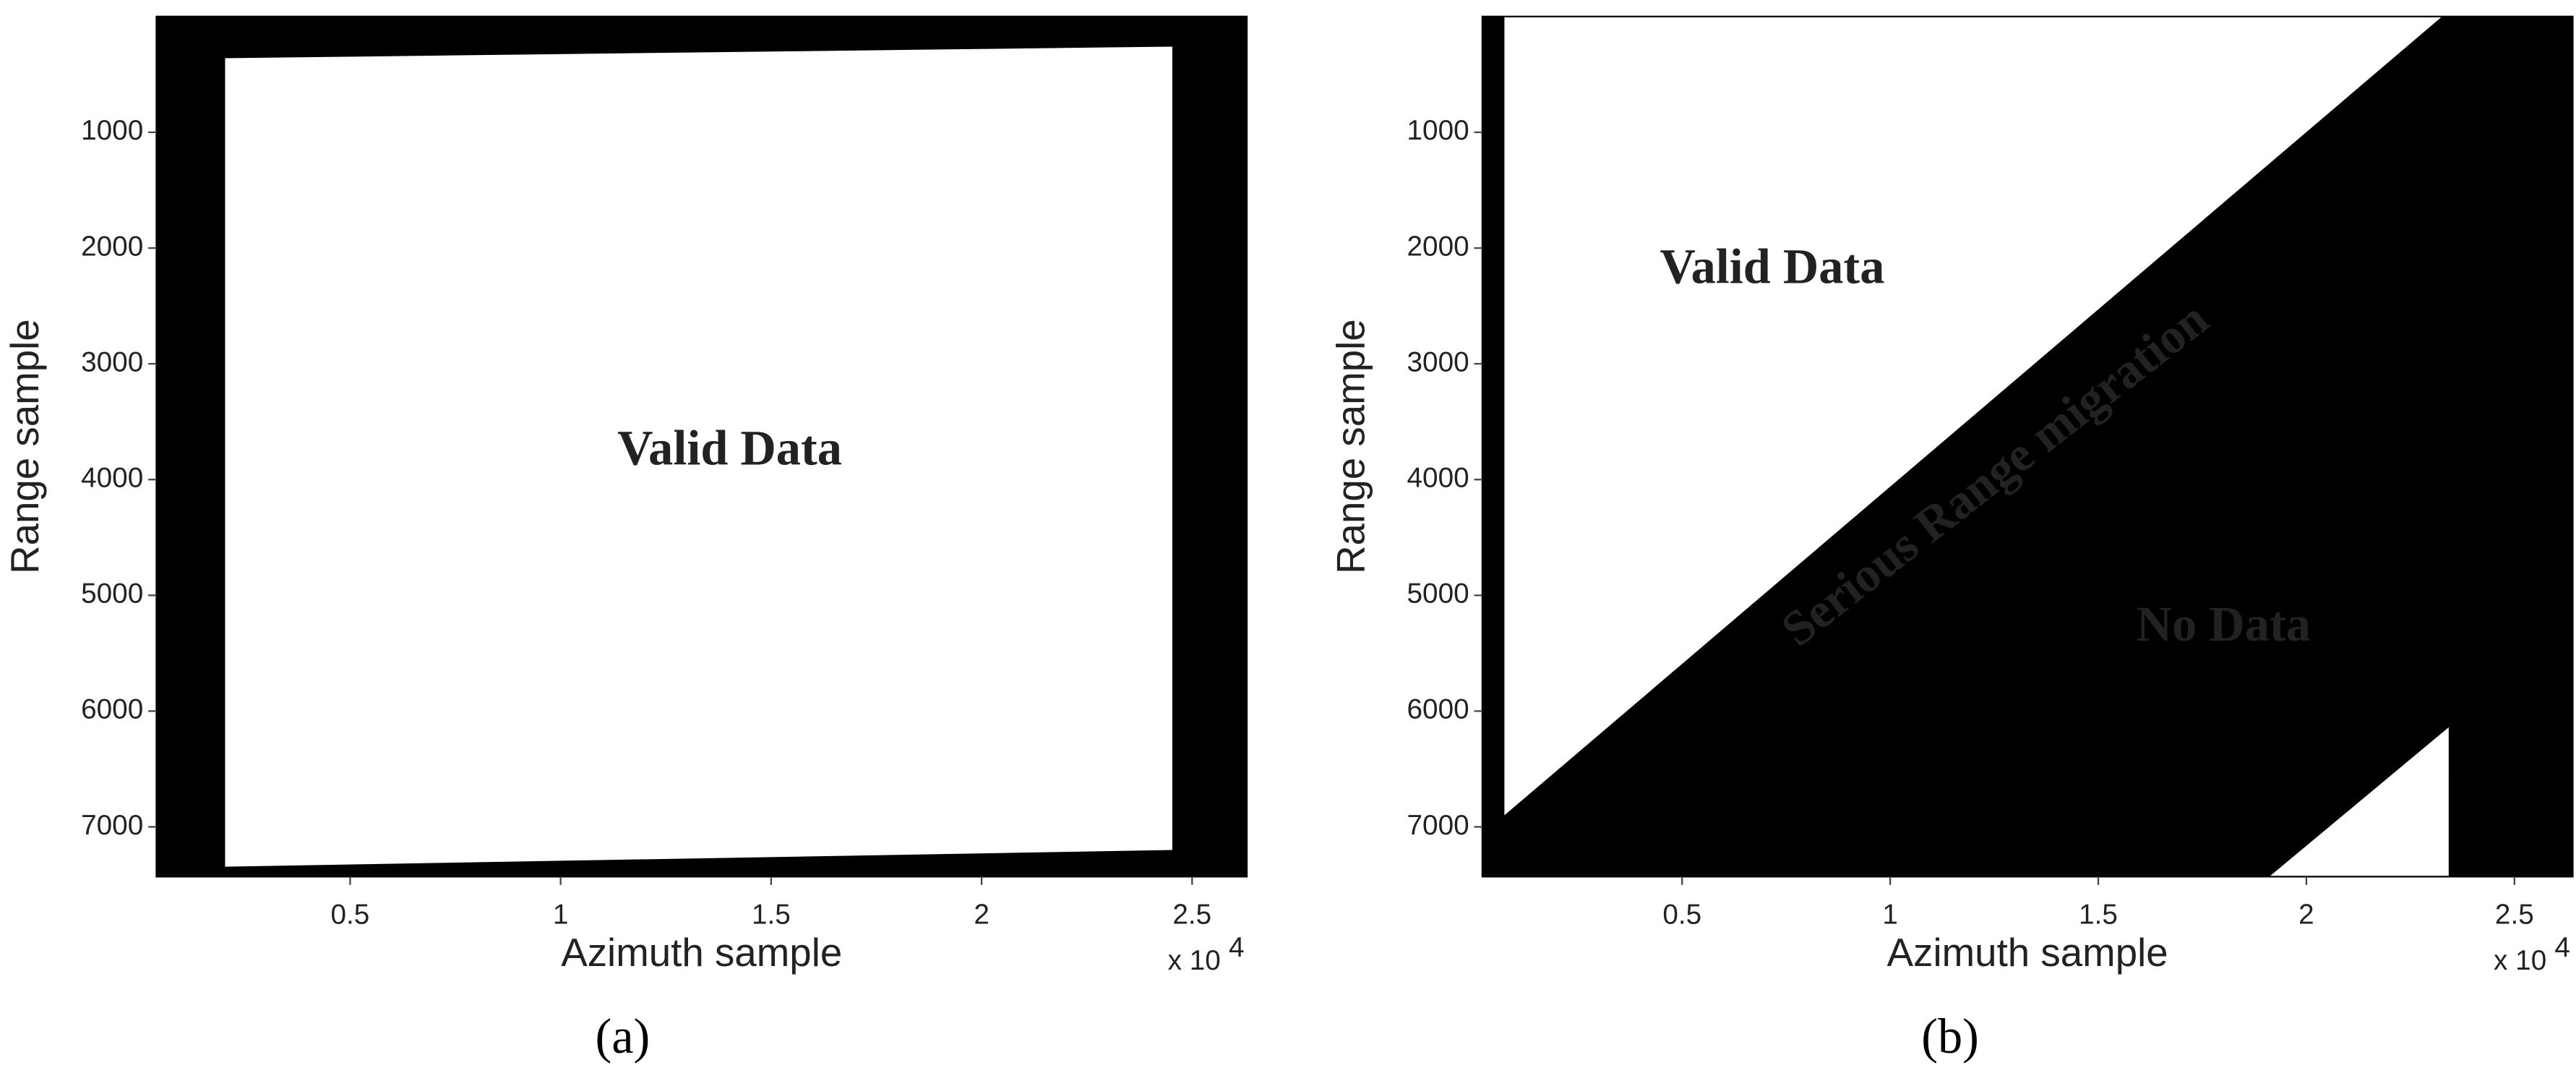 Image resolution: width=2576 pixels, height=1081 pixels. I want to click on valid-region, so click(2359, 802).